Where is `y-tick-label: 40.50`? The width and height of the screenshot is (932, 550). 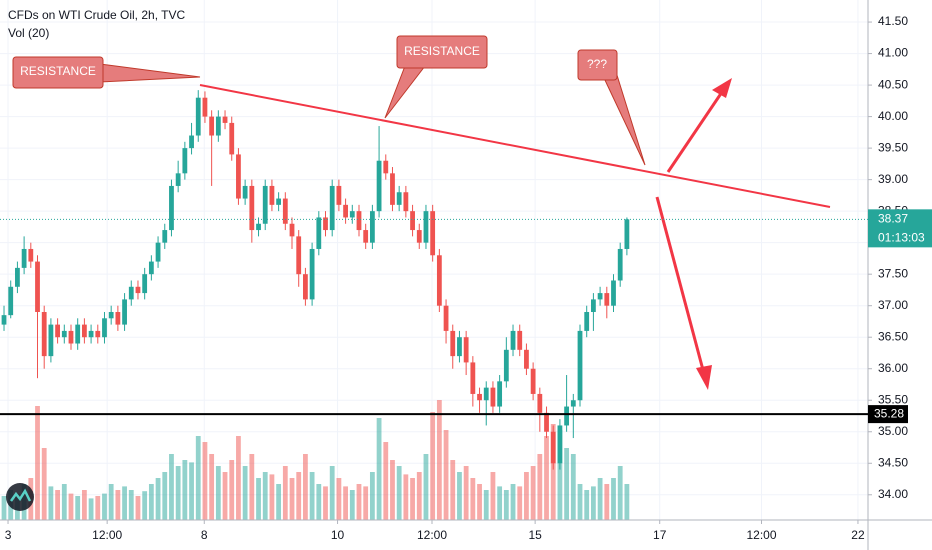
y-tick-label: 40.50 is located at coordinates (893, 84).